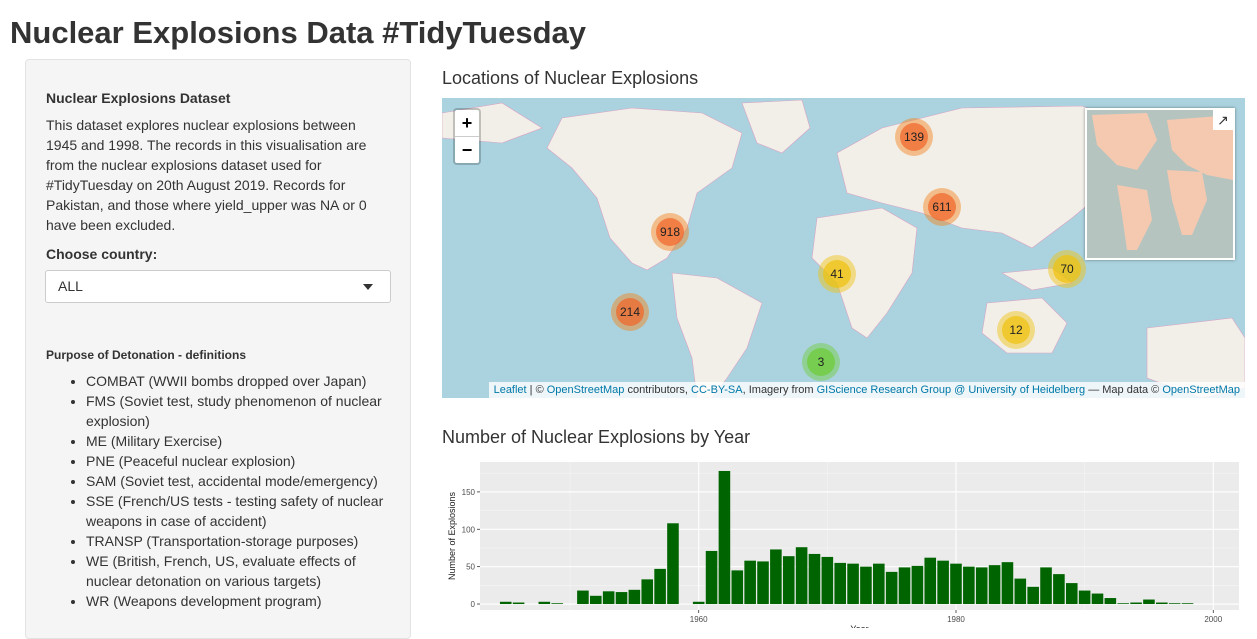  I want to click on leaflet-link: Leaflet, so click(510, 390).